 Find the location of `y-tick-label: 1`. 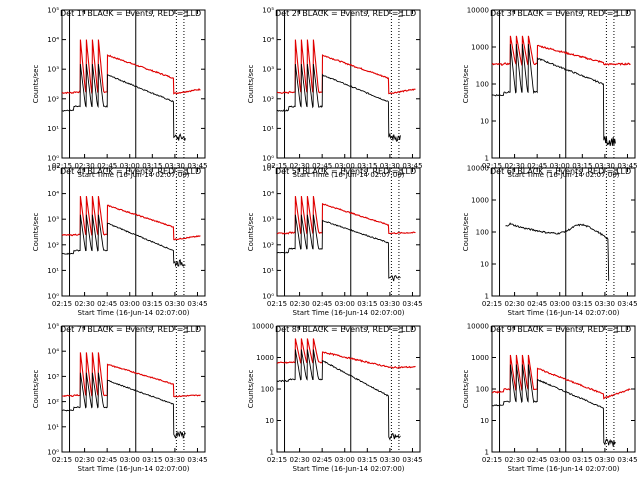

y-tick-label: 1 is located at coordinates (487, 297).